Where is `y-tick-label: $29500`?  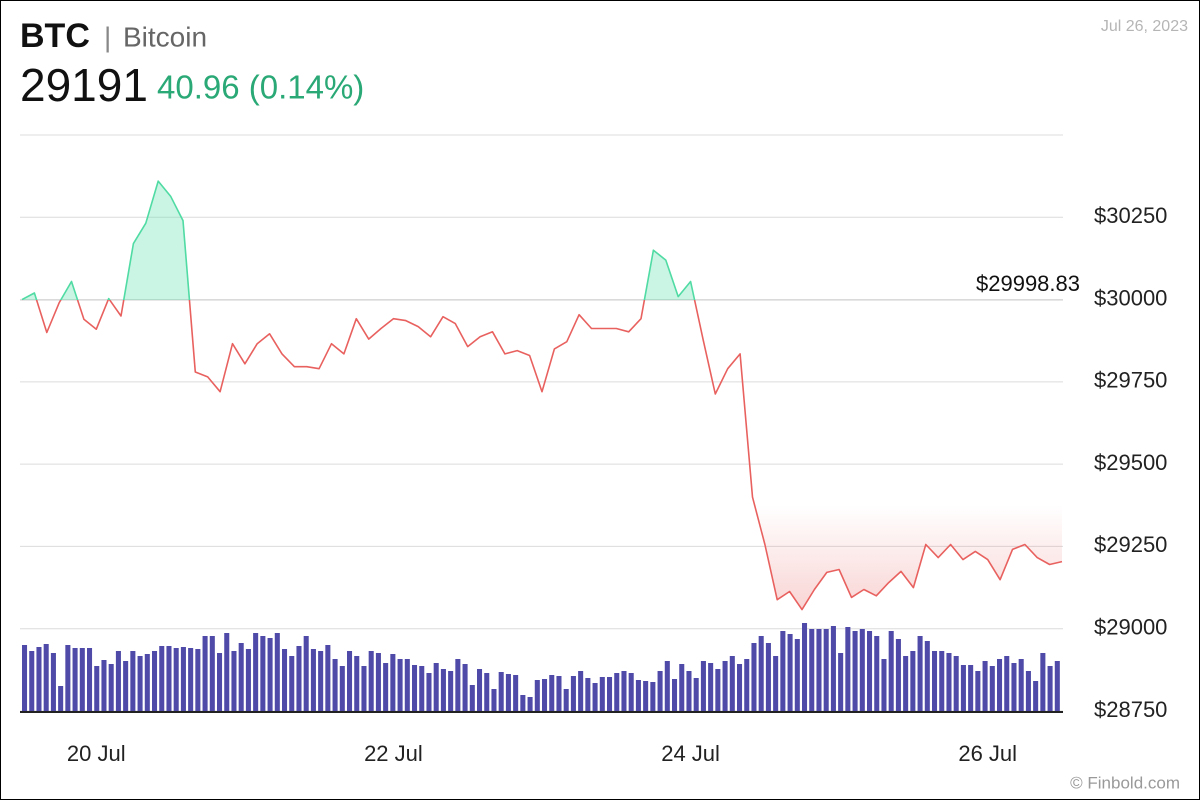 y-tick-label: $29500 is located at coordinates (1130, 462).